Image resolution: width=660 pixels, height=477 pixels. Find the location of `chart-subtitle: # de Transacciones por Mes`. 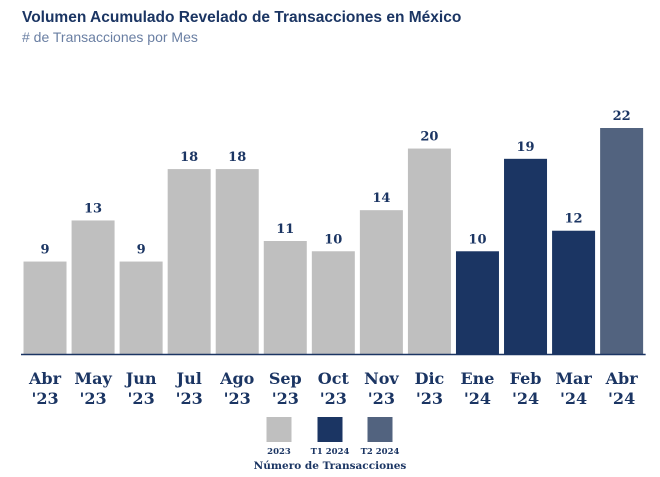

chart-subtitle: # de Transacciones por Mes is located at coordinates (110, 37).